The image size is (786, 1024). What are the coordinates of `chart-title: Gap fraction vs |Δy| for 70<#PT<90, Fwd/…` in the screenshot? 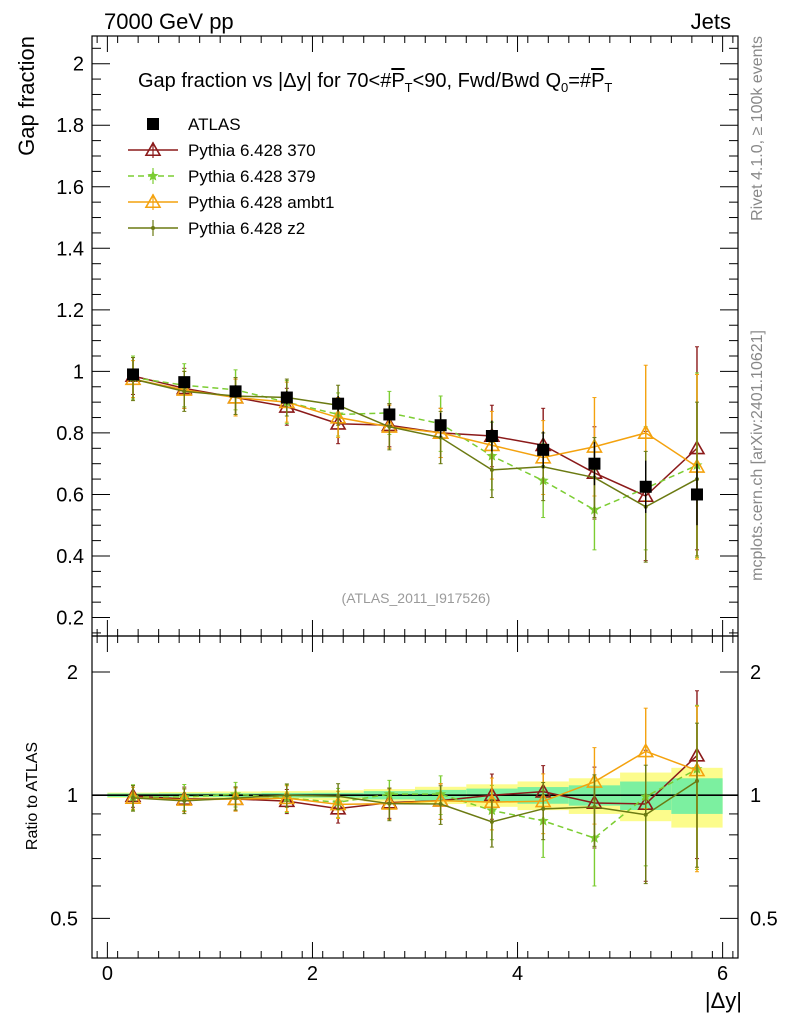 It's located at (375, 82).